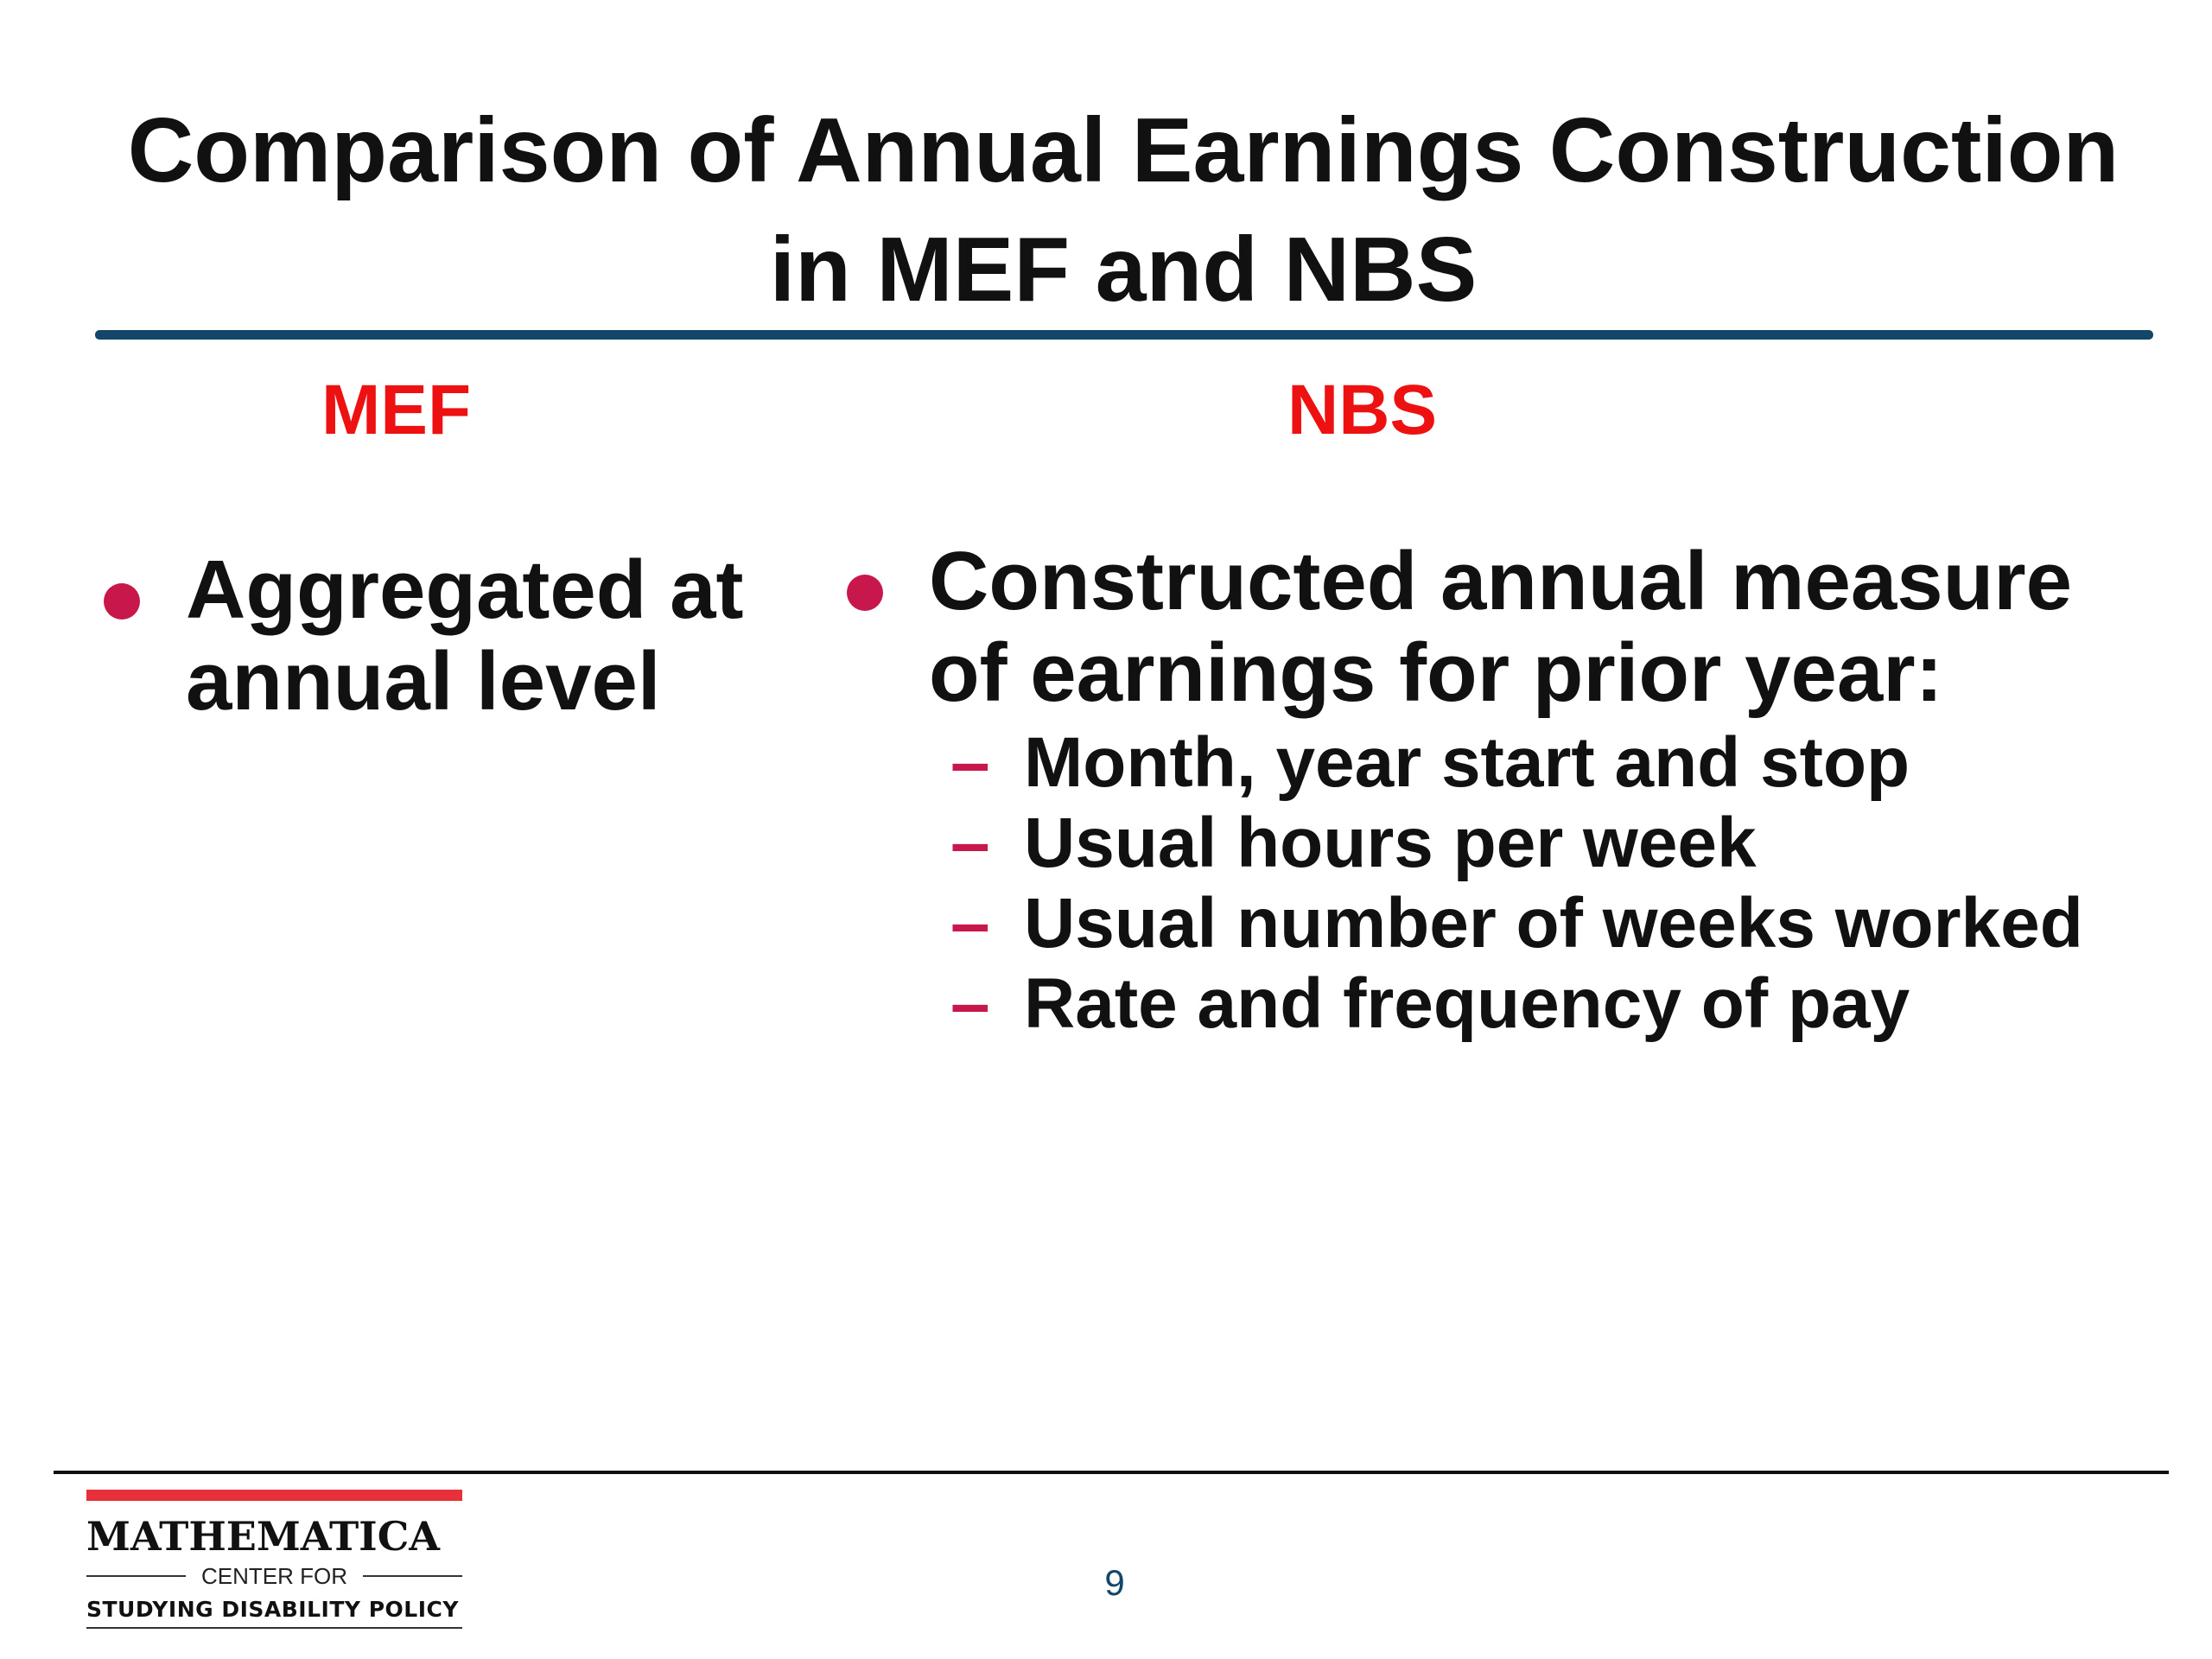 The image size is (2212, 1659). I want to click on bullet-text: Aggregated at annual level, so click(516, 636).